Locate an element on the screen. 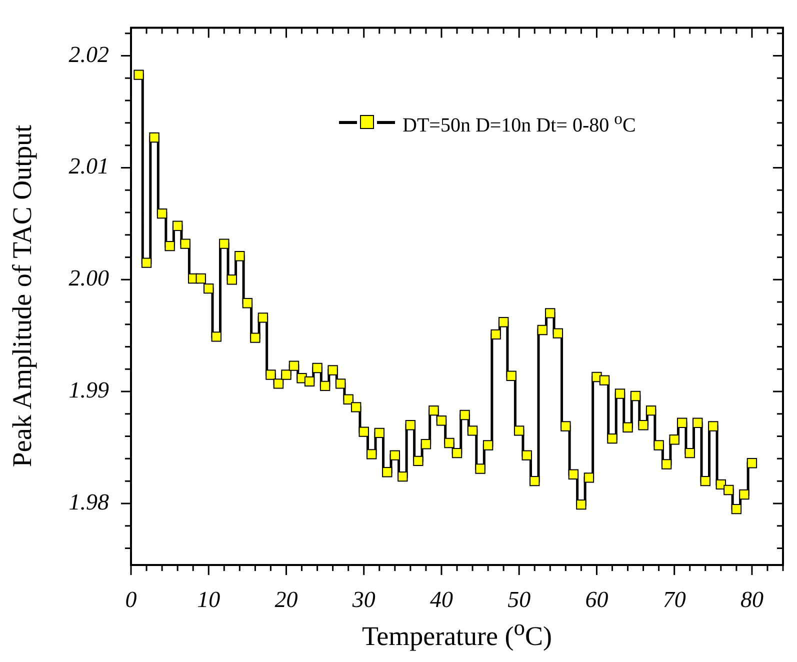 This screenshot has height=662, width=797. y-tick-label: 1.99 is located at coordinates (89, 390).